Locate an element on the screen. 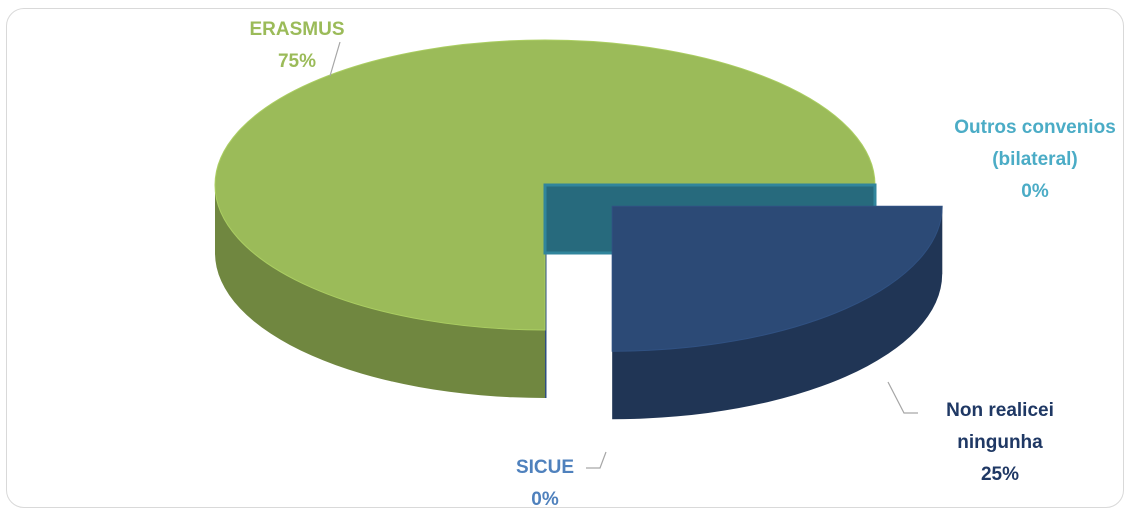 The height and width of the screenshot is (516, 1133). data-label: Non realicei ningunha 25% is located at coordinates (1000, 443).